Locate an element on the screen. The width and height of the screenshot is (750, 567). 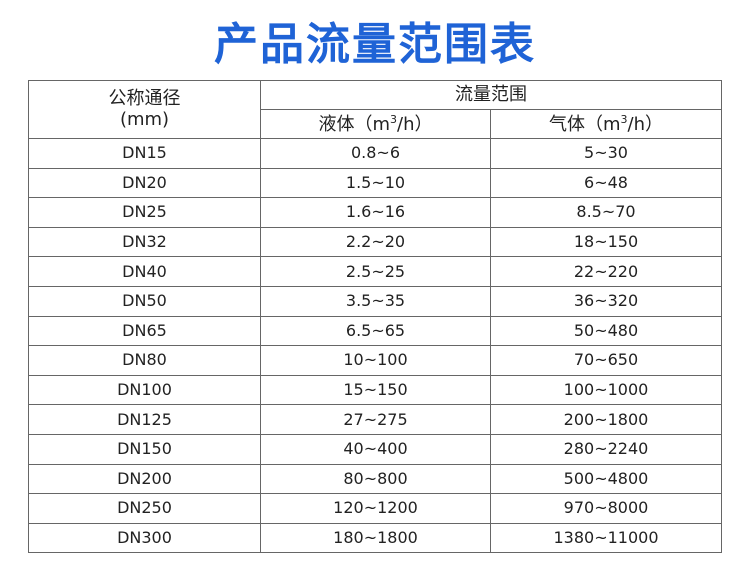
table-cell: DN125 is located at coordinates (144, 419).